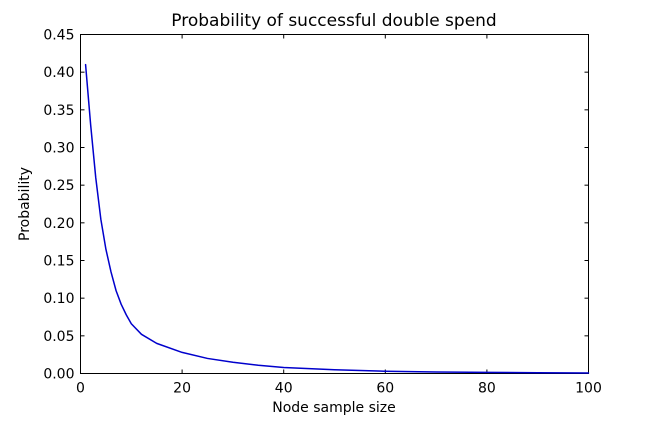  What do you see at coordinates (333, 21) in the screenshot?
I see `chart-title: Probability of successful double spend` at bounding box center [333, 21].